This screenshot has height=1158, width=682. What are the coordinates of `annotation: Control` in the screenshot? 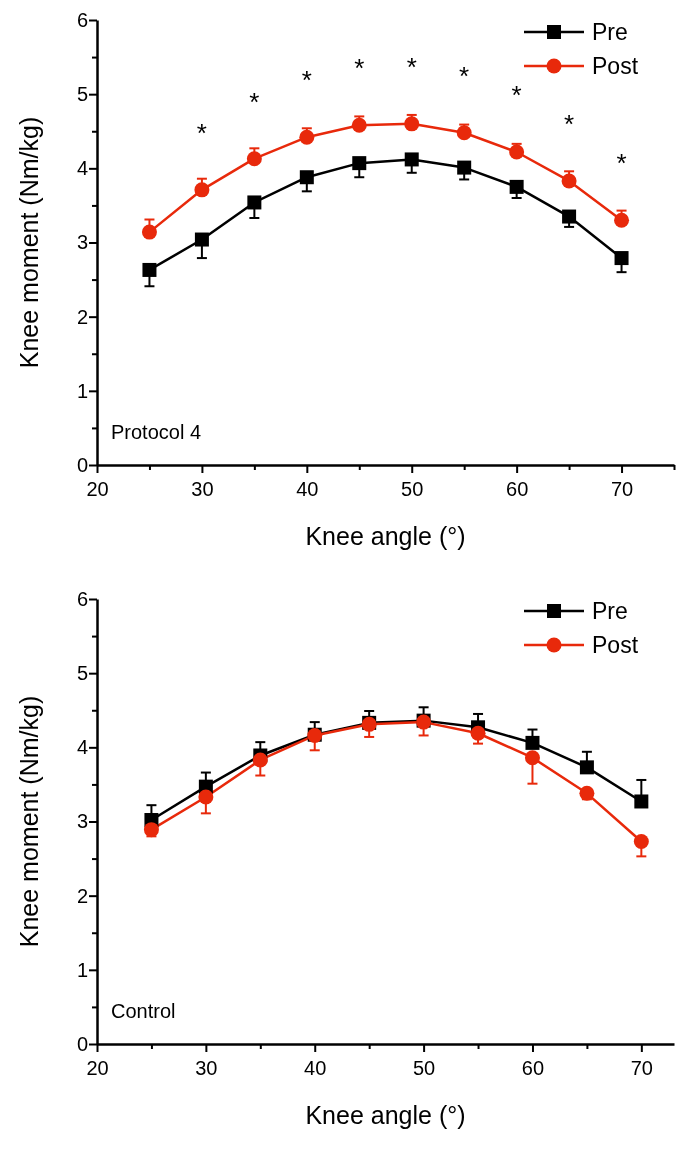 It's located at (143, 1011).